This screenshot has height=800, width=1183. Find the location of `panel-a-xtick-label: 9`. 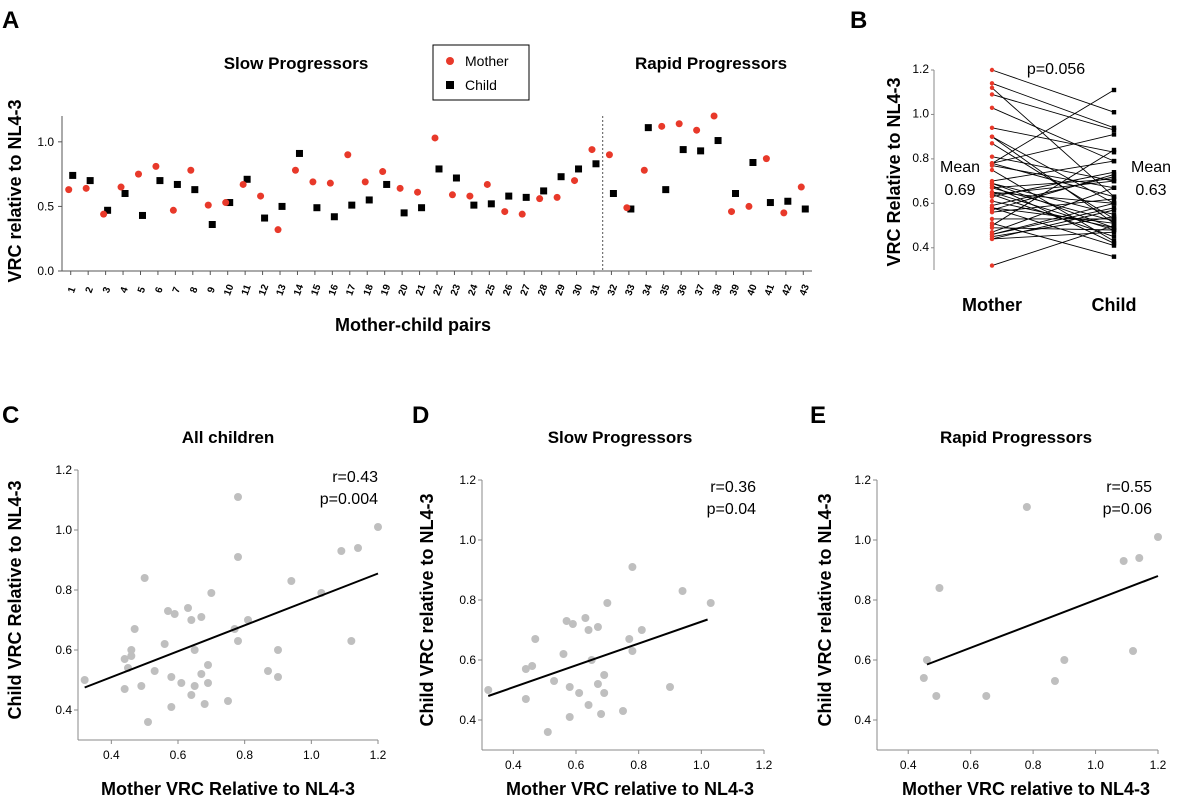

panel-a-xtick-label: 9 is located at coordinates (212, 289).